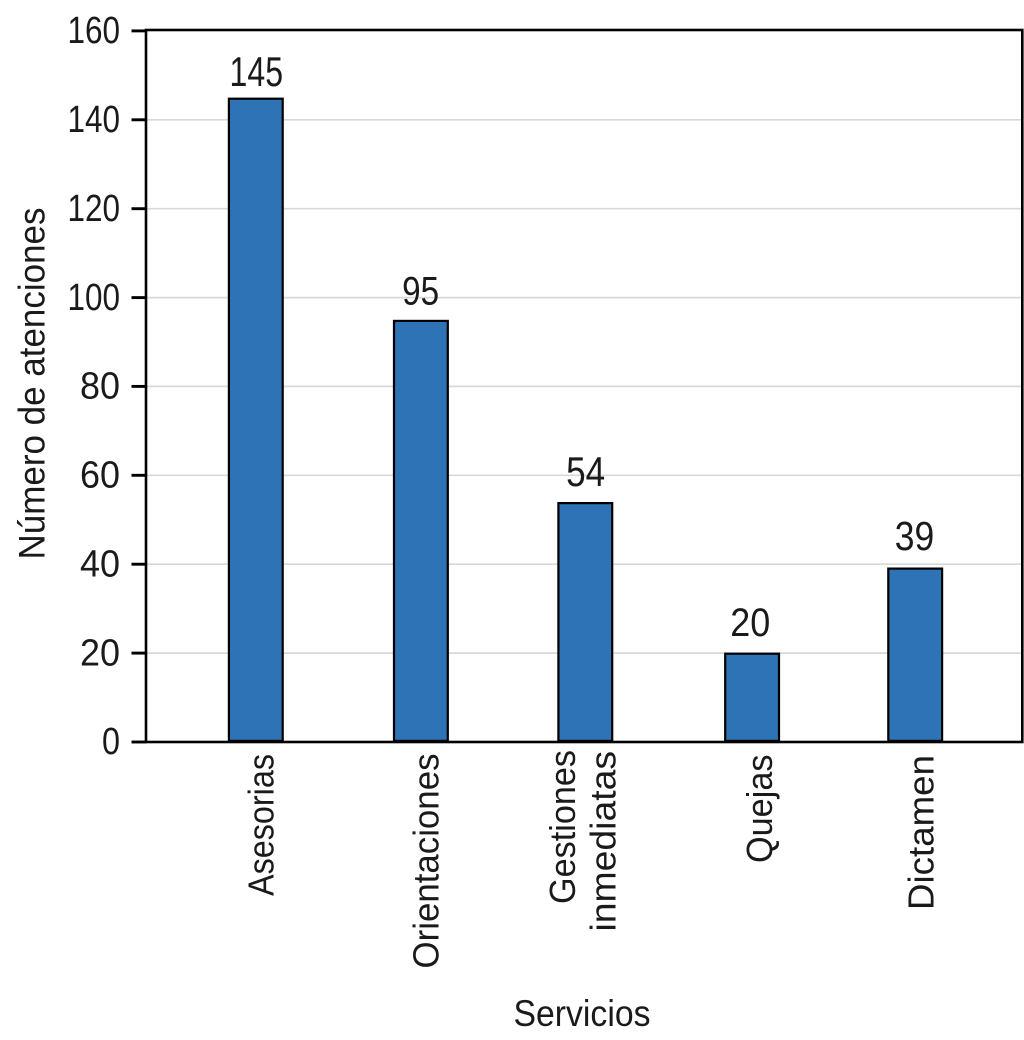  I want to click on svg-text: 40, so click(100, 564).